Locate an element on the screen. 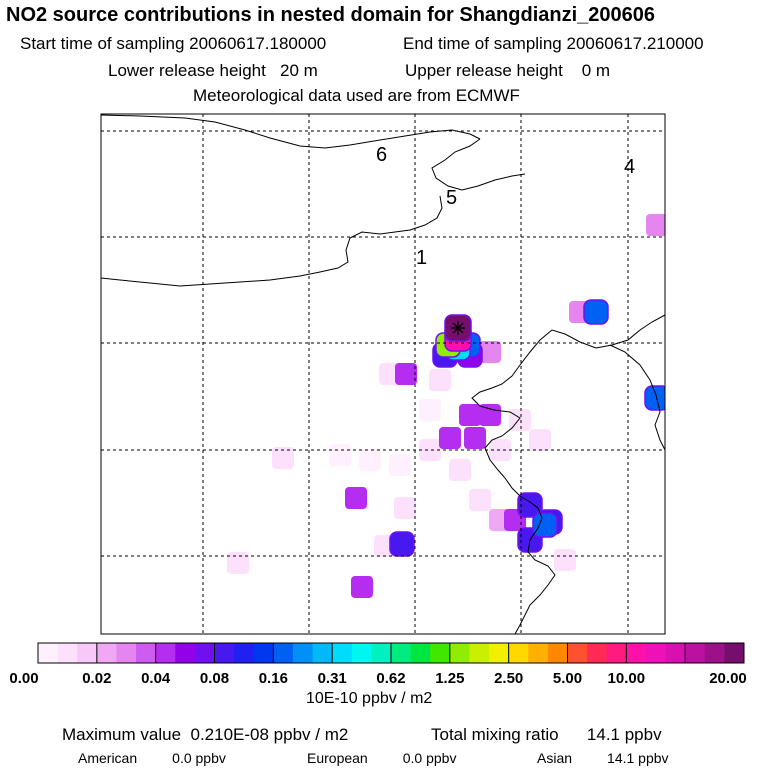 Image resolution: width=768 pixels, height=768 pixels. colorbar-tick-label: 0.08 is located at coordinates (214, 678).